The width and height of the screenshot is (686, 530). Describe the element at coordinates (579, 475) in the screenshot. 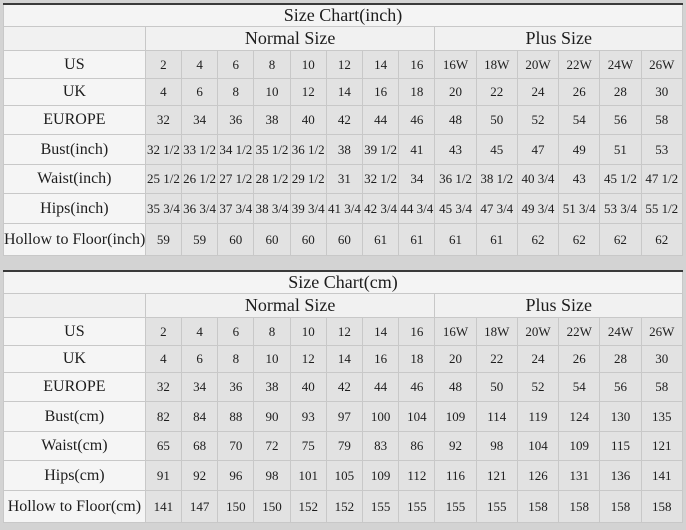

I see `size-value-cell: 131` at that location.